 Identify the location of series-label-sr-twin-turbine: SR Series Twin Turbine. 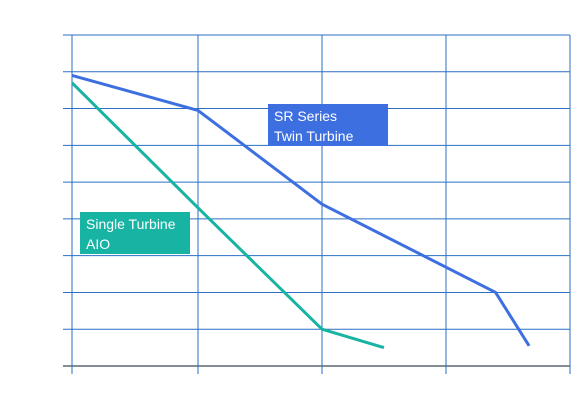
(328, 125).